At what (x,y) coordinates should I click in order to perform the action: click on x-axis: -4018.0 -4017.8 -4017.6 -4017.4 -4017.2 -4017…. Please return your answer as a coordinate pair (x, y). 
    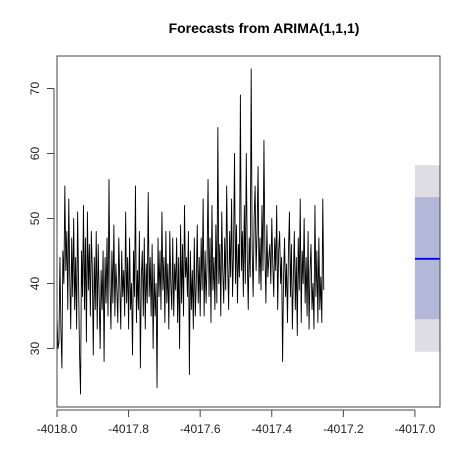
    Looking at the image, I should click on (236, 422).